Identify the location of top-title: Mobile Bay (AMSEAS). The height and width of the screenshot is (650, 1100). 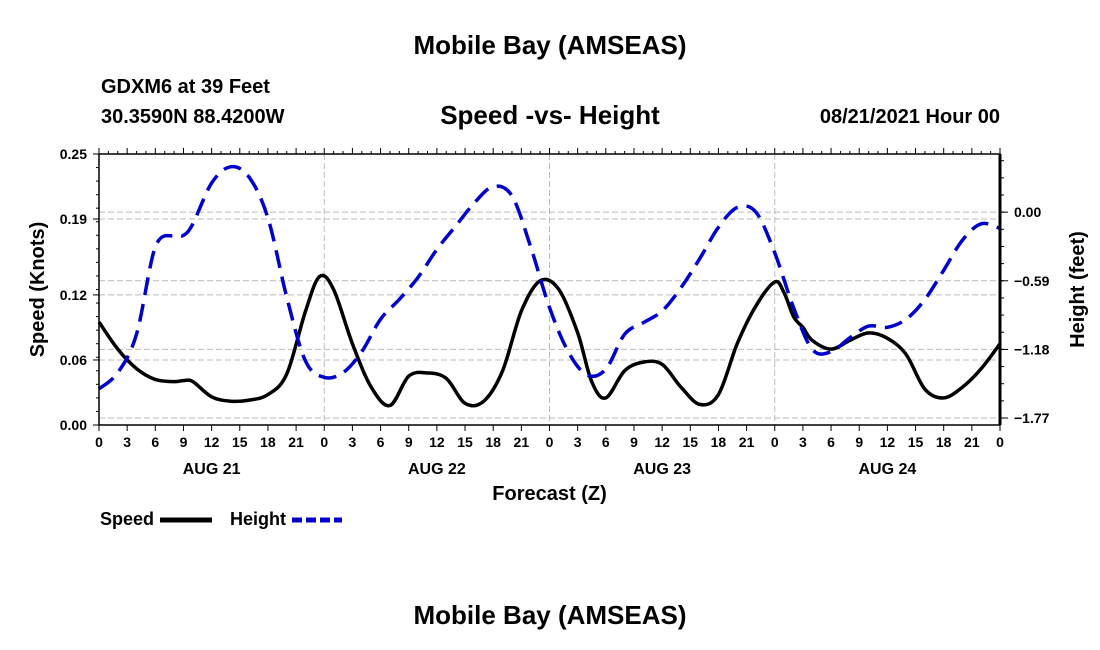
(550, 45).